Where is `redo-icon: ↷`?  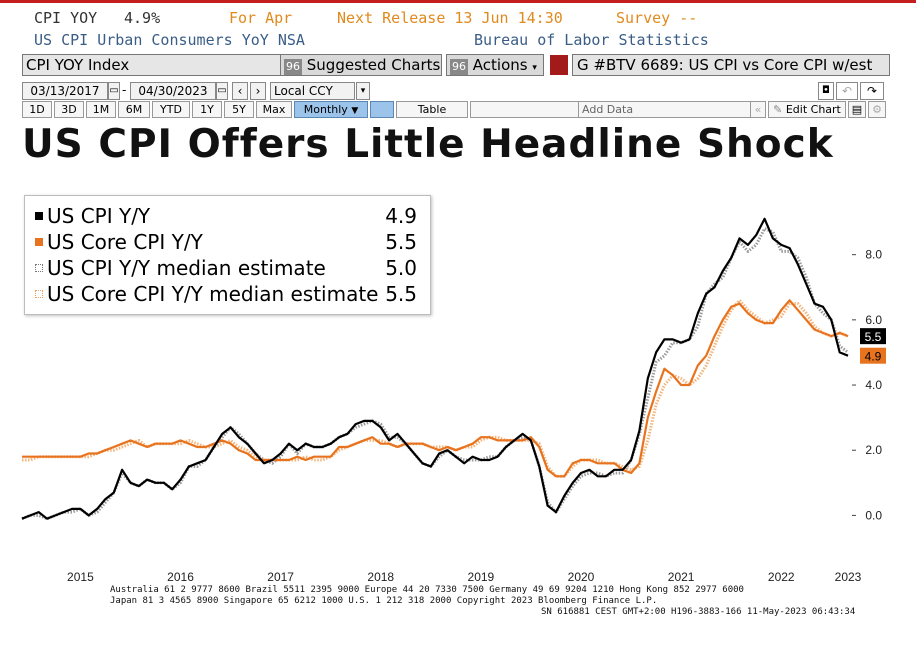 redo-icon: ↷ is located at coordinates (872, 91).